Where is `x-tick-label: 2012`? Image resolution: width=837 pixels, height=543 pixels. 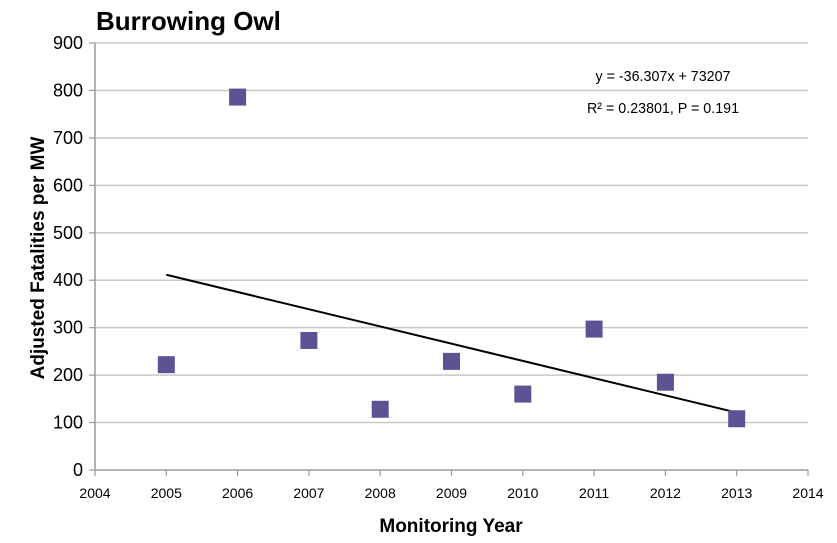
x-tick-label: 2012 is located at coordinates (665, 493).